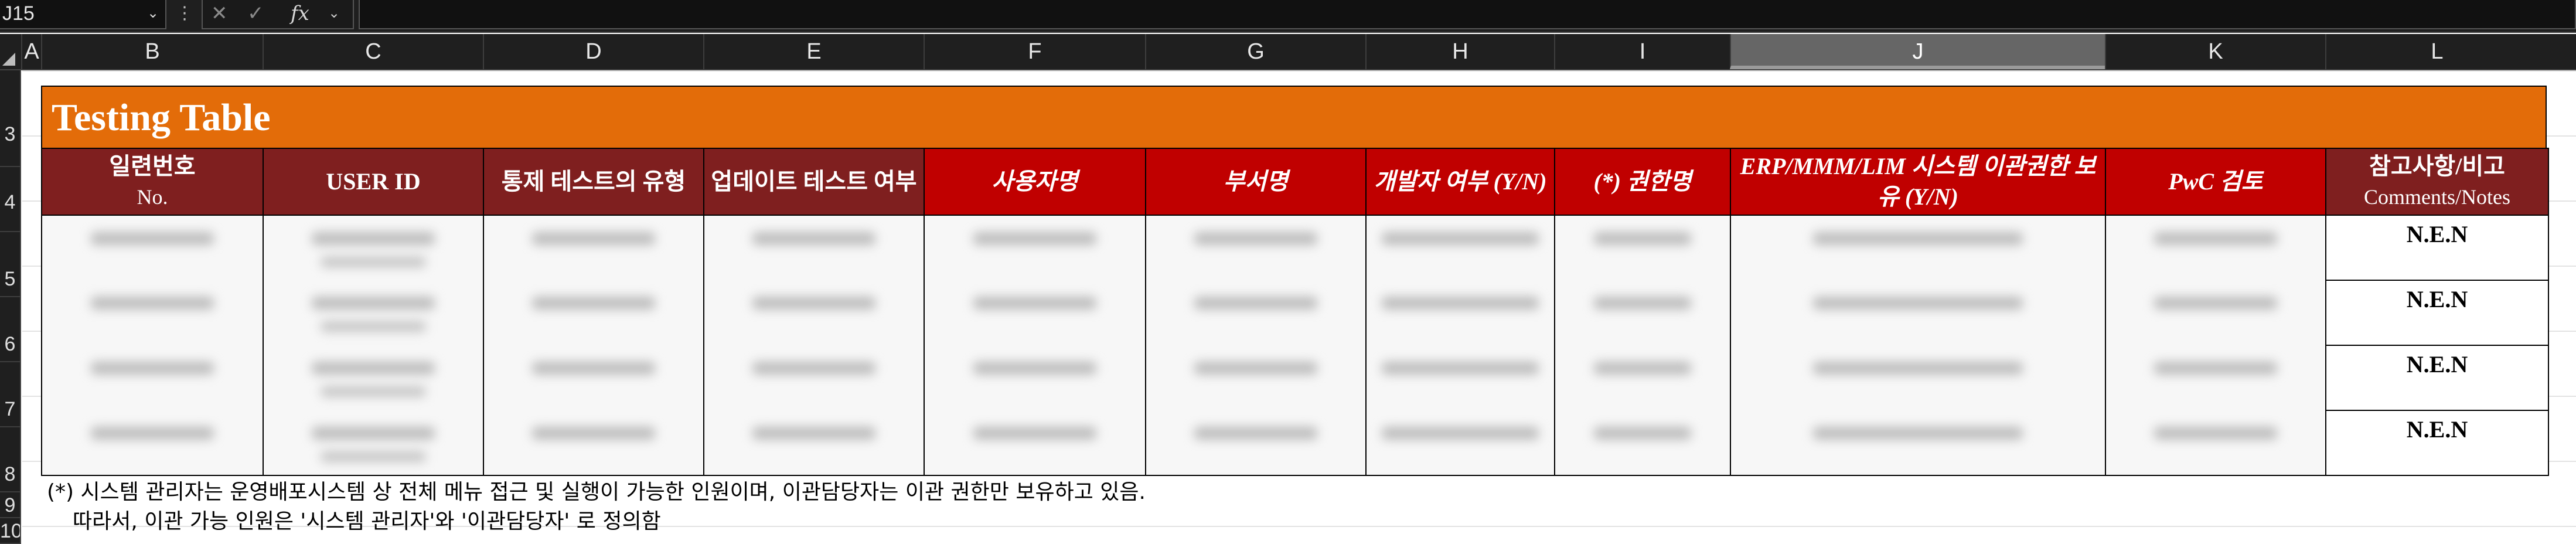 This screenshot has height=544, width=2576. What do you see at coordinates (10, 531) in the screenshot?
I see `row-header-10: 10` at bounding box center [10, 531].